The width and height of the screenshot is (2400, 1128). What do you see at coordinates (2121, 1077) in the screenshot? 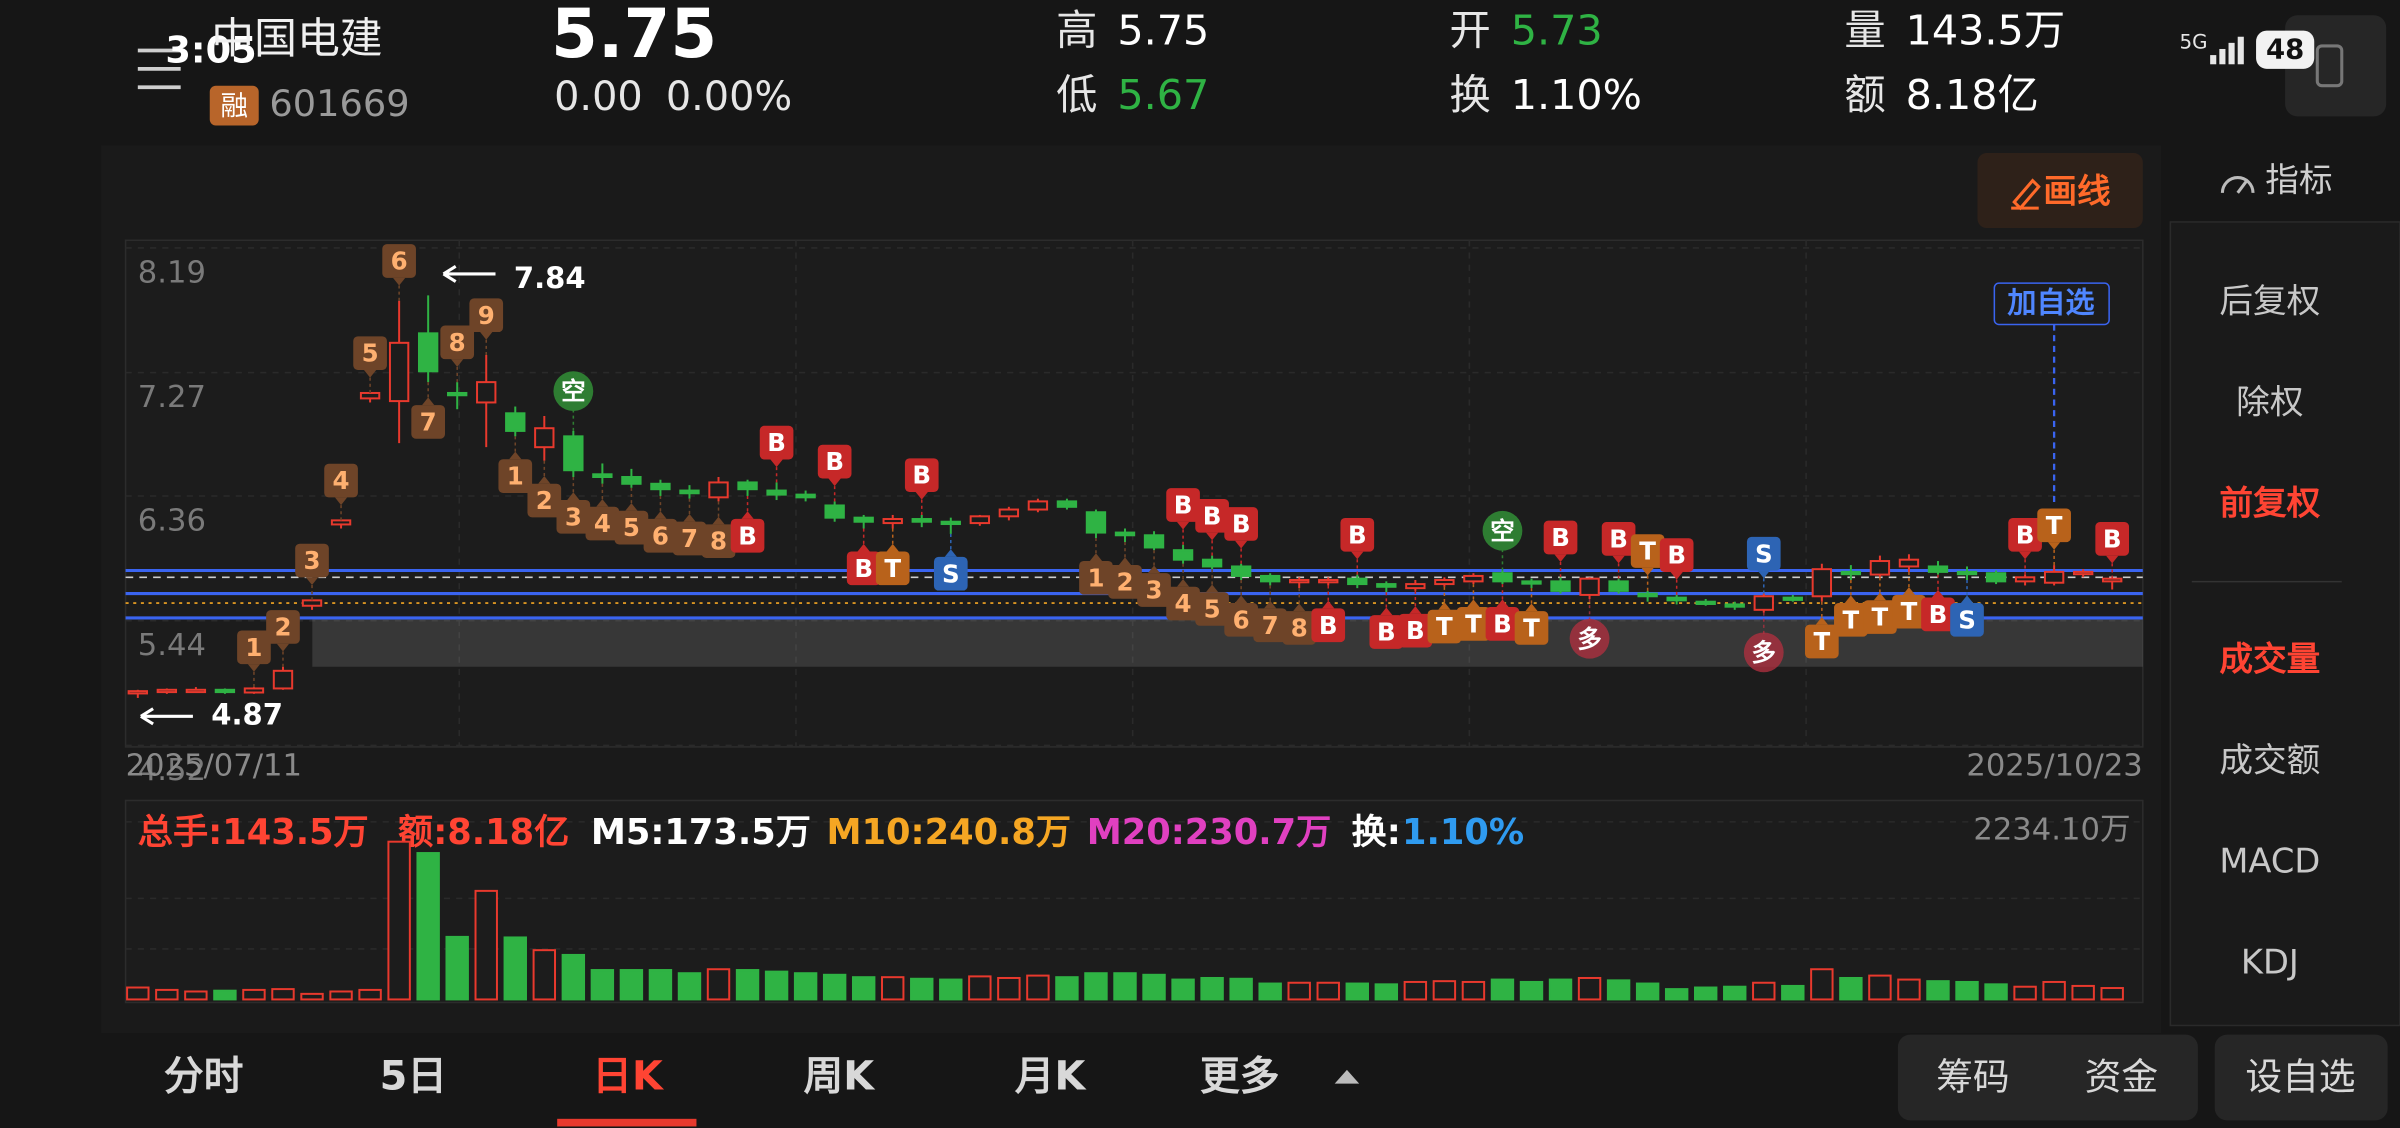
I see `action-button: 资金` at bounding box center [2121, 1077].